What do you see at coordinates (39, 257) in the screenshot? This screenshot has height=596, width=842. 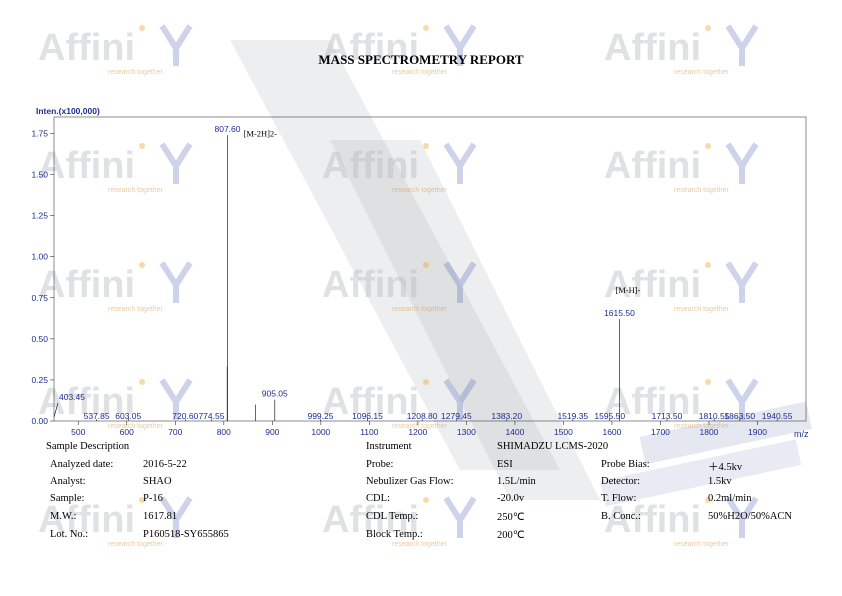 I see `y-tick-label: 1.00` at bounding box center [39, 257].